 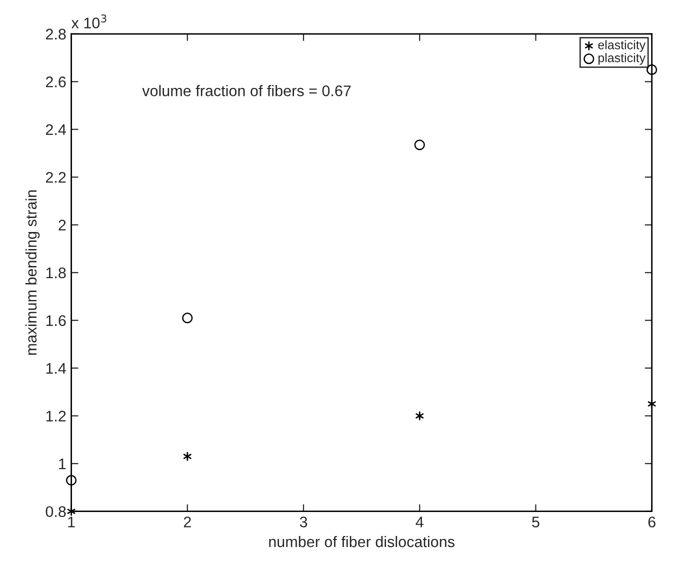 What do you see at coordinates (71, 522) in the screenshot?
I see `x-tick-label: 1` at bounding box center [71, 522].